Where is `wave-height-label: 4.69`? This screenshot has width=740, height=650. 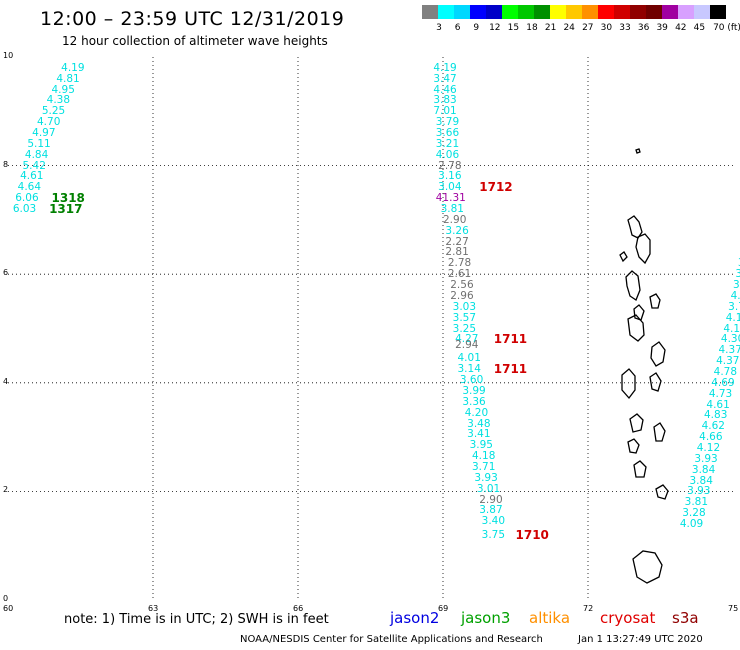
wave-height-label: 4.69 is located at coordinates (723, 382).